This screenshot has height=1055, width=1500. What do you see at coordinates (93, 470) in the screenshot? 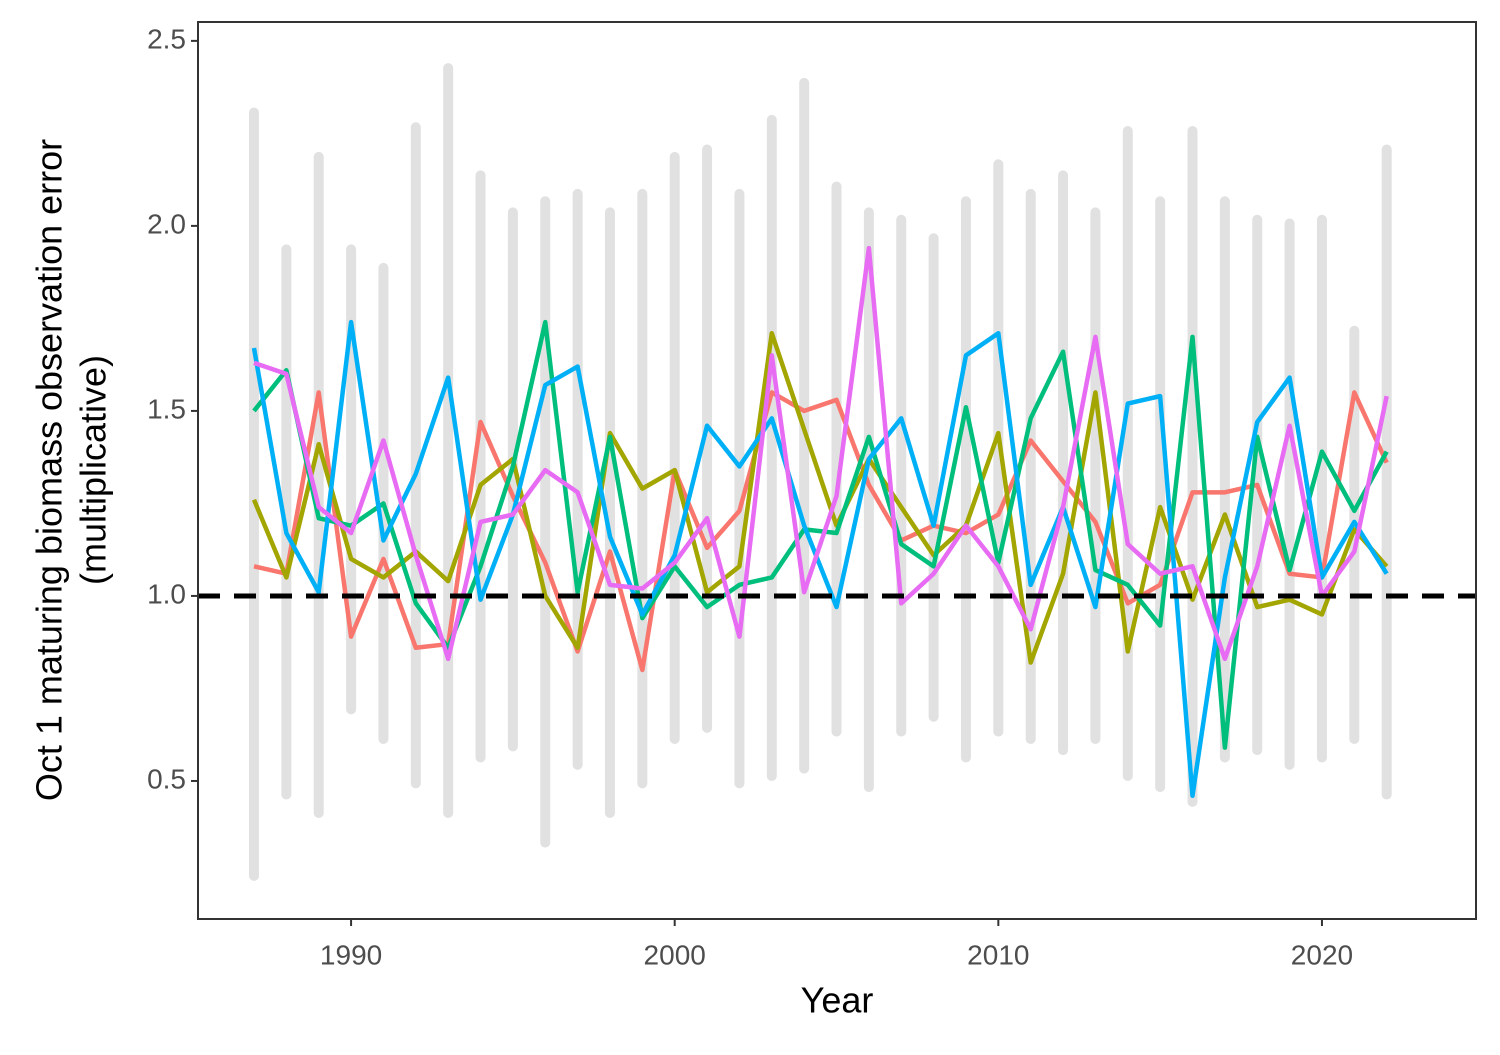
I see `y-axis-title: (multiplicative)` at bounding box center [93, 470].